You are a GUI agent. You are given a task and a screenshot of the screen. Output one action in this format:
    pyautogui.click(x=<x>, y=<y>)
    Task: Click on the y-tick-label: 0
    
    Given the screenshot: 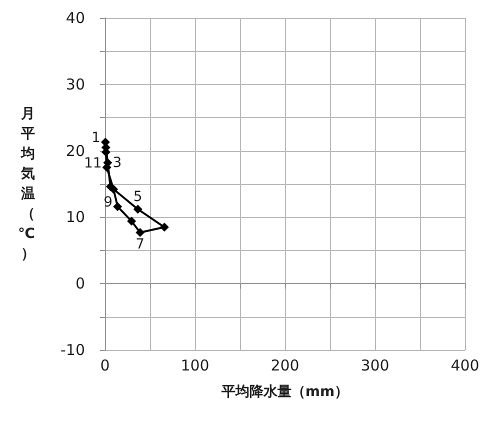 What is the action you would take?
    pyautogui.click(x=80, y=283)
    